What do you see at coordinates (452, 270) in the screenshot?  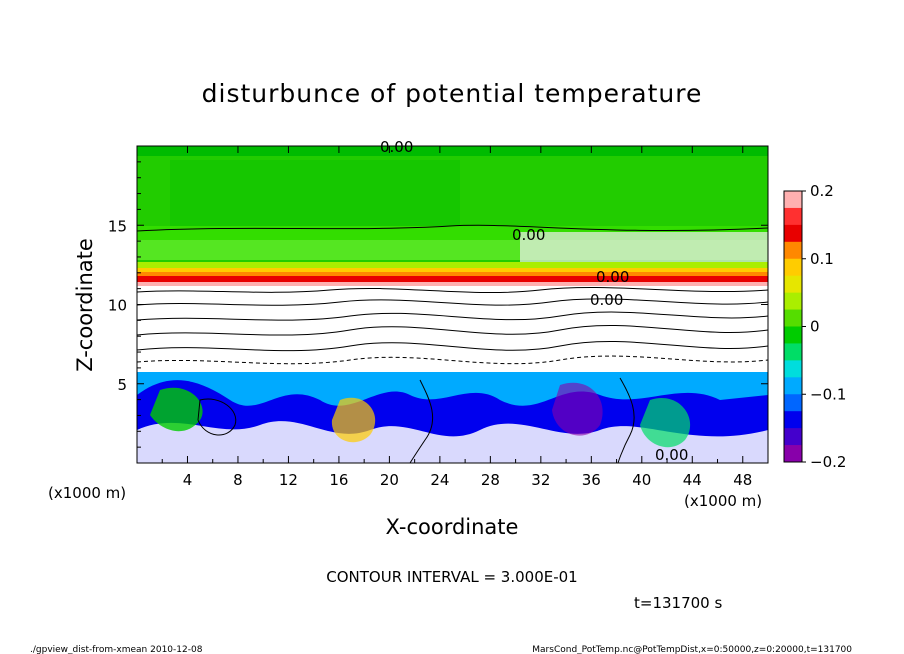 I see `field-band-yellow` at bounding box center [452, 270].